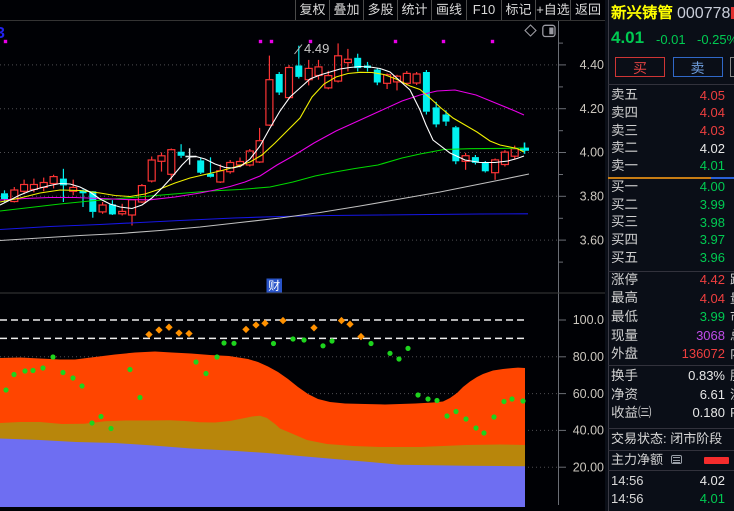 Image resolution: width=734 pixels, height=511 pixels. What do you see at coordinates (2, 33) in the screenshot?
I see `svg-text: 3` at bounding box center [2, 33].